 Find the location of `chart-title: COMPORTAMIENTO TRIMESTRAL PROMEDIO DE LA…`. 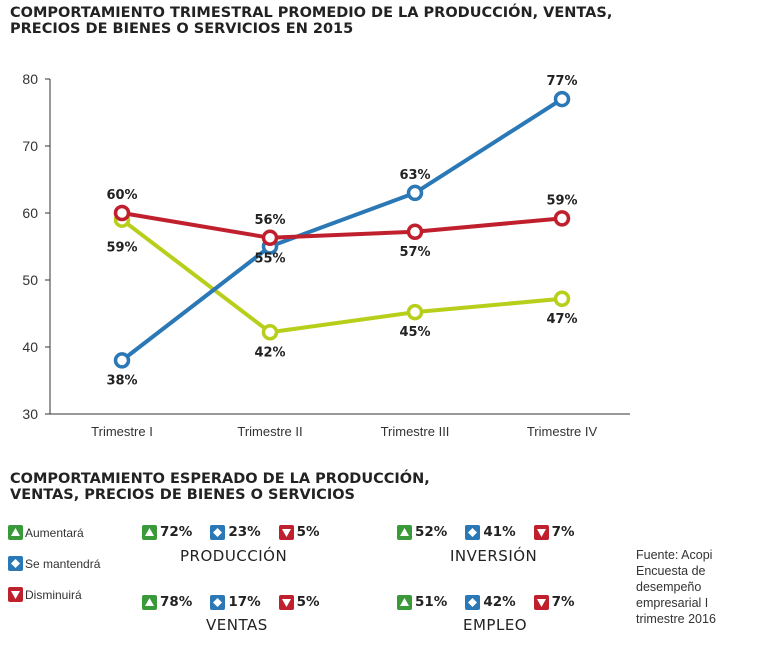

chart-title: COMPORTAMIENTO TRIMESTRAL PROMEDIO DE LA… is located at coordinates (360, 21).